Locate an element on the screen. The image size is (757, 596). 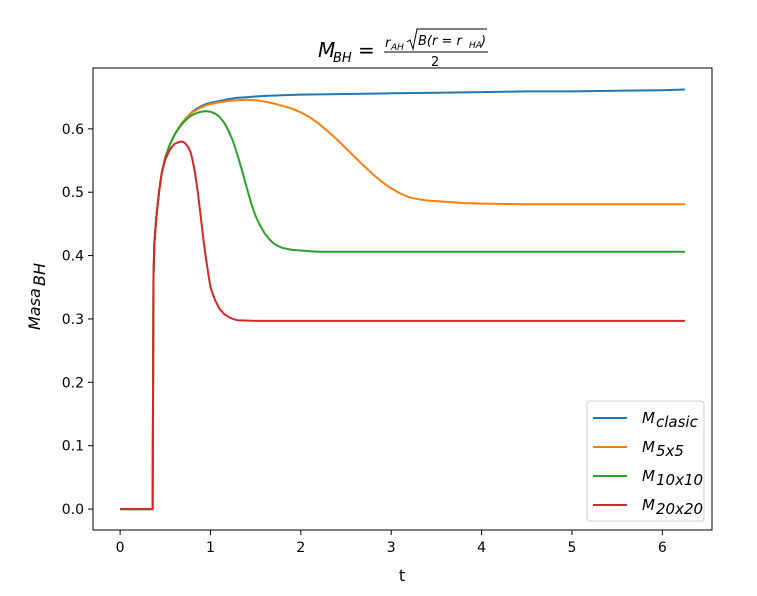
y-axis-label-main: Masa is located at coordinates (34, 309).